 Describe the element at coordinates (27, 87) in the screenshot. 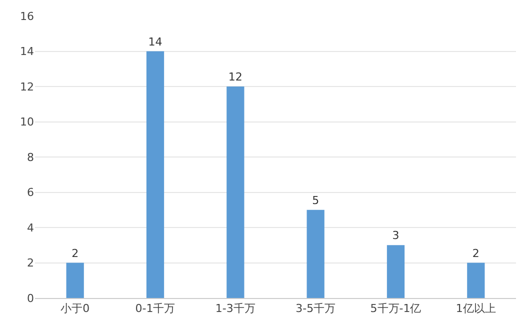

I see `y-tick-label: 12` at that location.